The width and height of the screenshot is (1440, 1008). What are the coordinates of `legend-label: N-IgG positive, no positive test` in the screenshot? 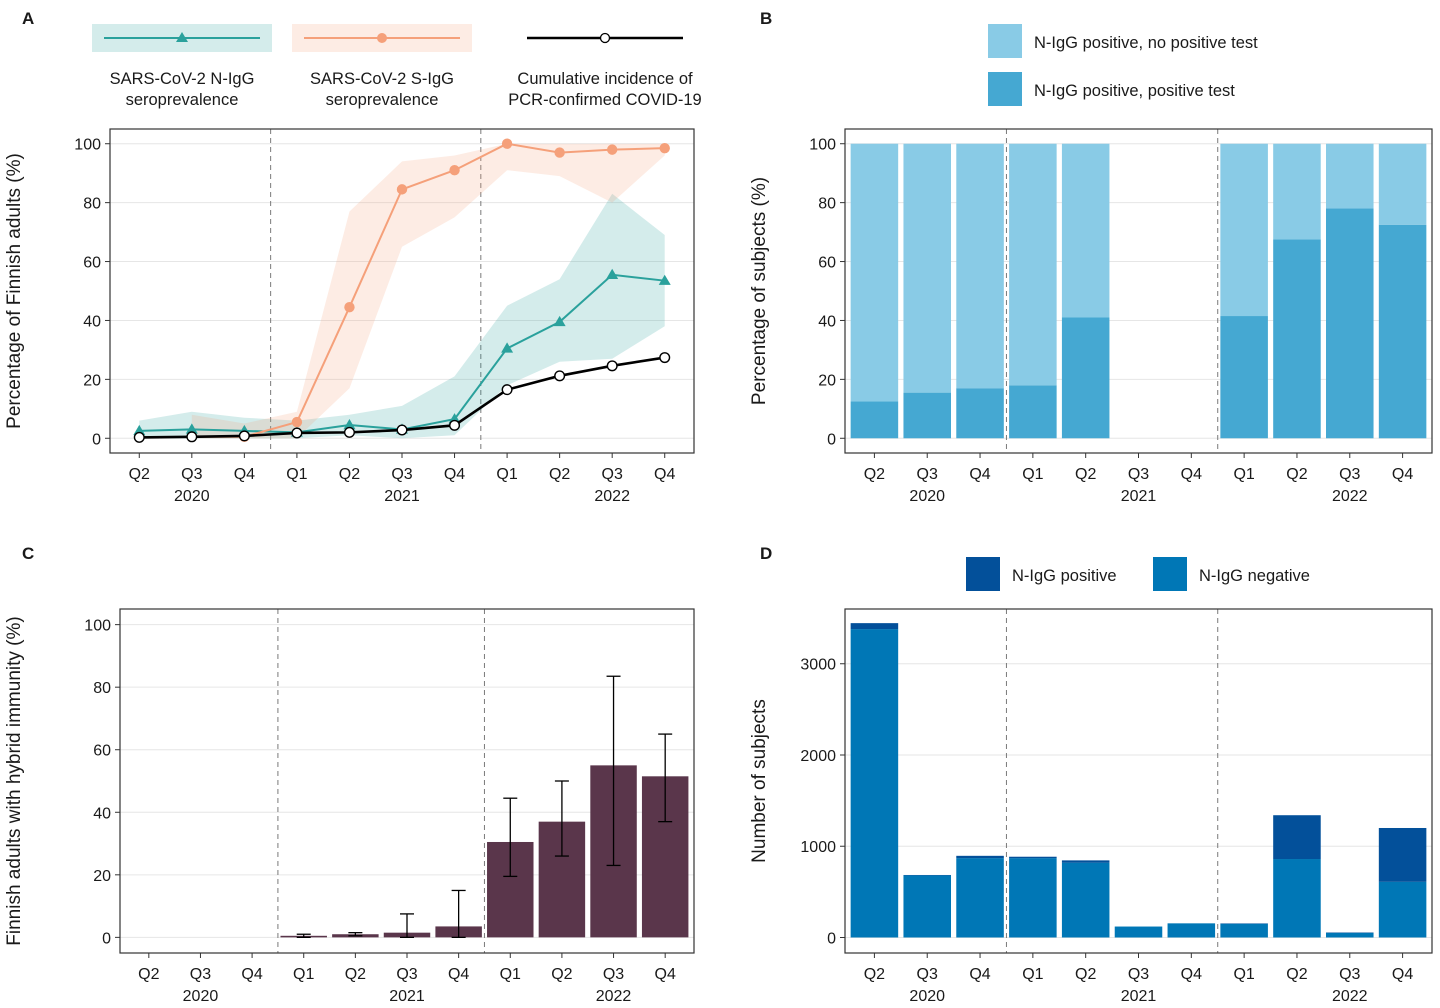 It's located at (1146, 43).